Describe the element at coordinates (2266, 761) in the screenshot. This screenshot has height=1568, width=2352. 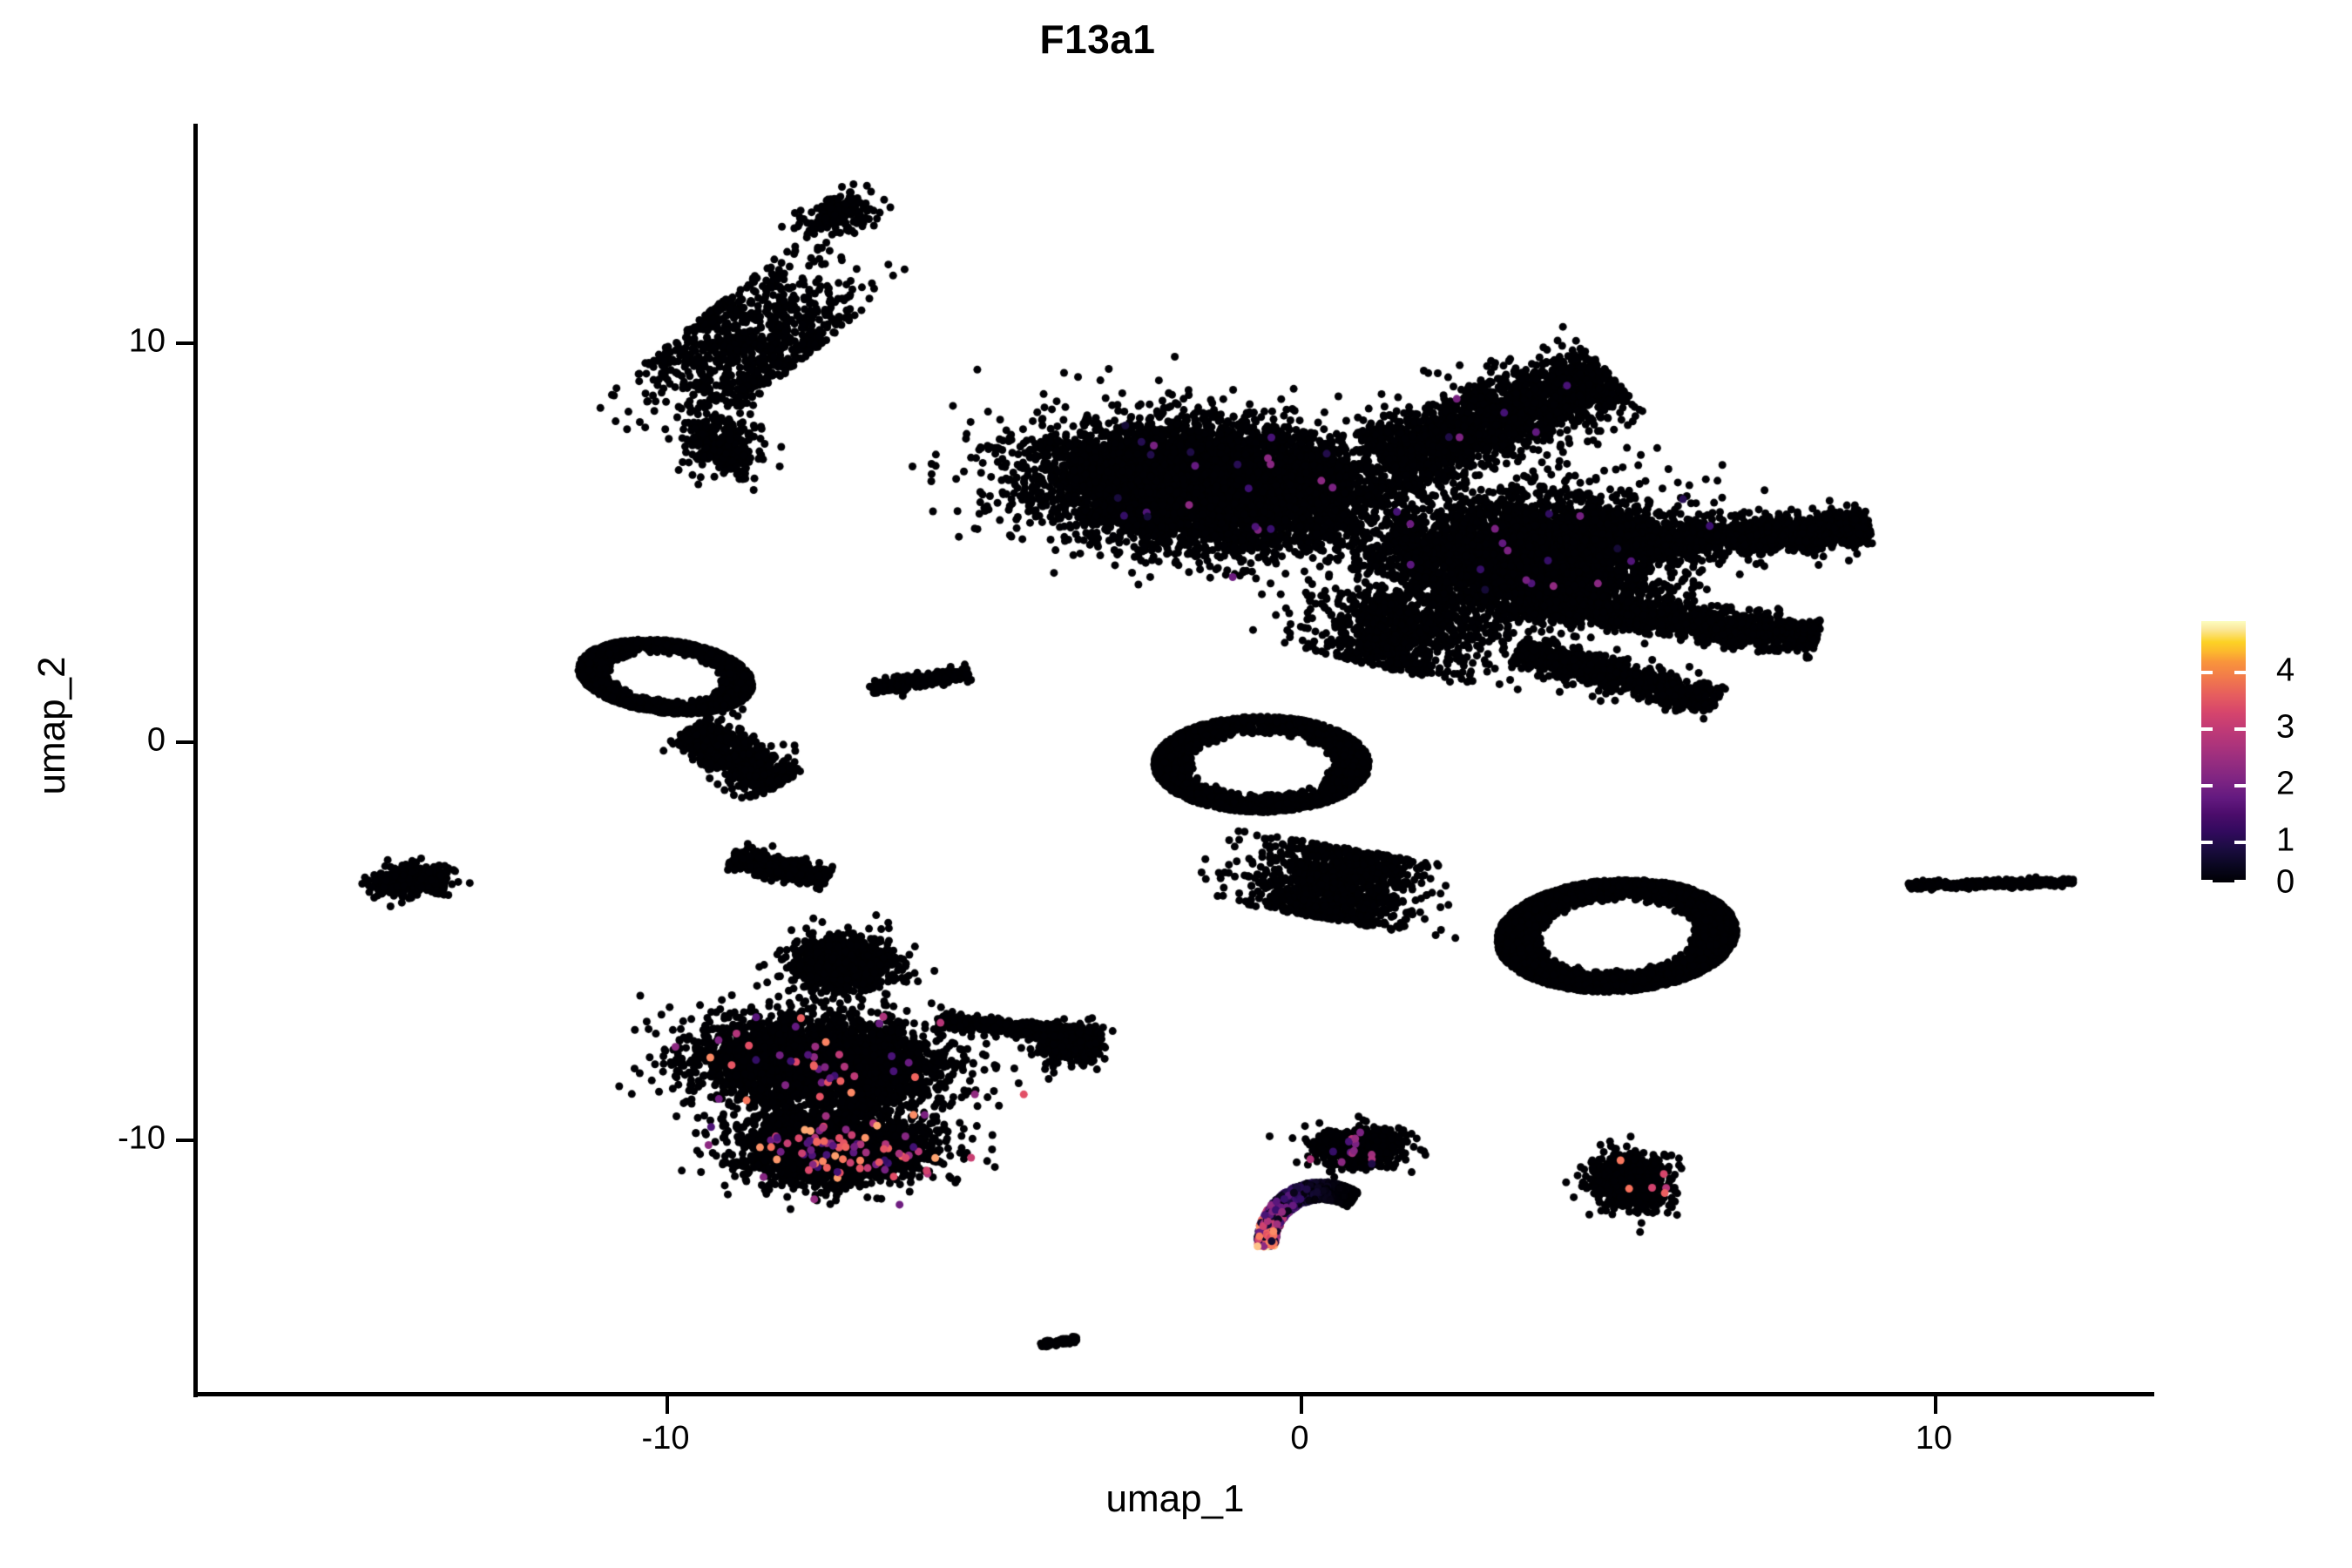
I see `colorbar-legend: 4 3 2 1 0` at that location.